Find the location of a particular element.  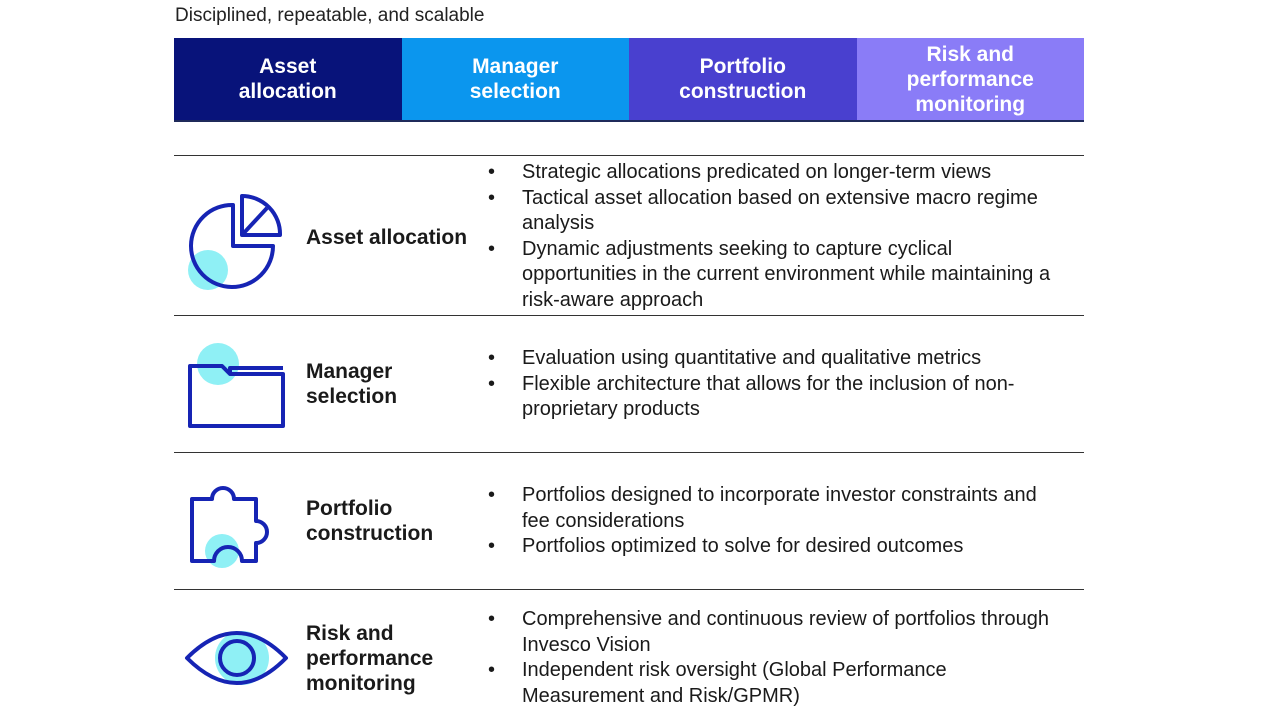

banner-line: Asset is located at coordinates (288, 66).